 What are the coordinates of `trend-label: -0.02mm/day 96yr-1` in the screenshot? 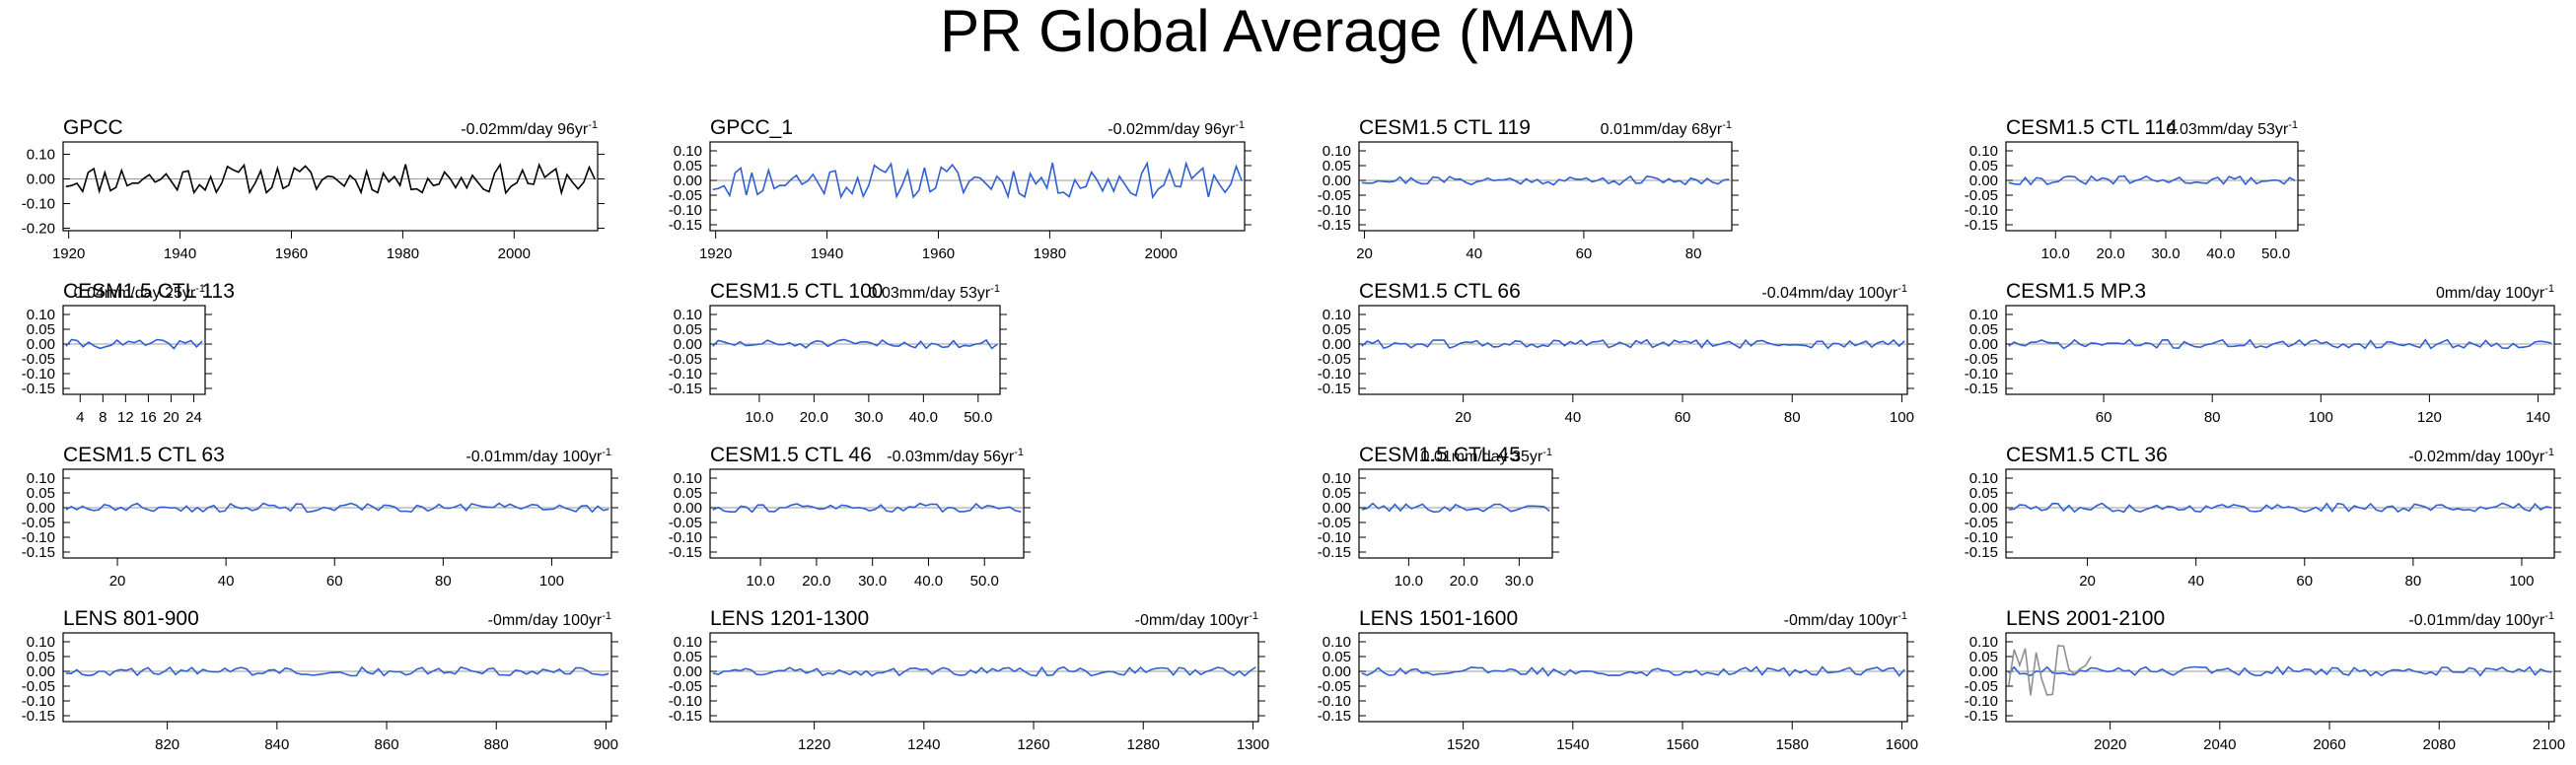 It's located at (529, 128).